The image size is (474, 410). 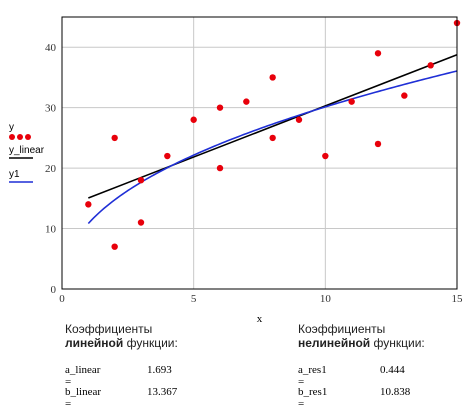 I want to click on x-tick-label: 10, so click(x=326, y=299).